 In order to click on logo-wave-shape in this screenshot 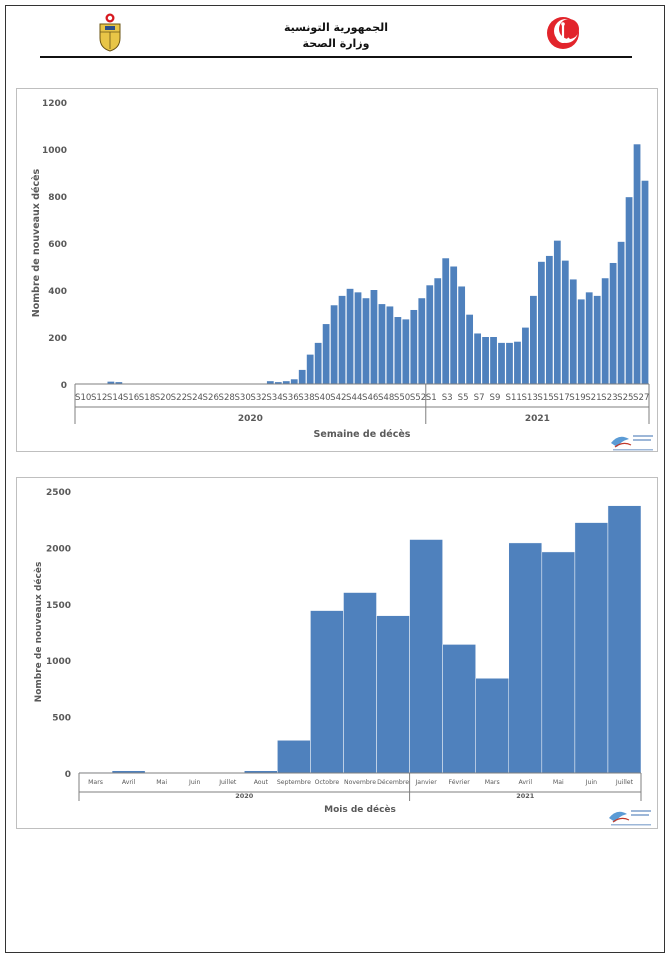, I will do `click(620, 441)`.